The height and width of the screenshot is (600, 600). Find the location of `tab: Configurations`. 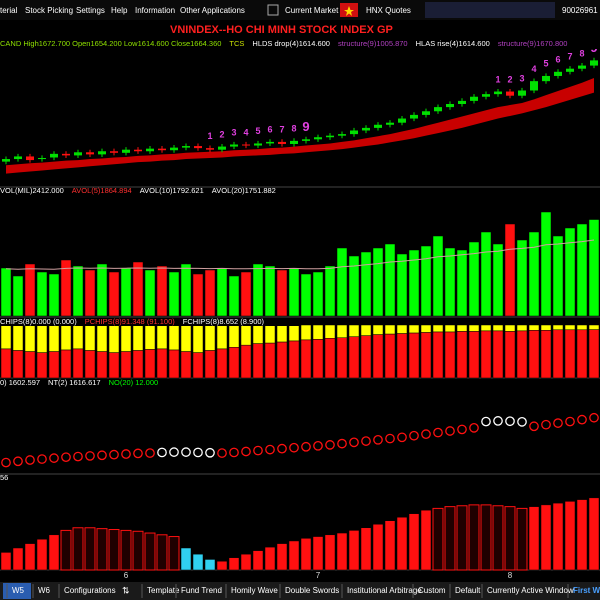

tab: Configurations is located at coordinates (90, 590).